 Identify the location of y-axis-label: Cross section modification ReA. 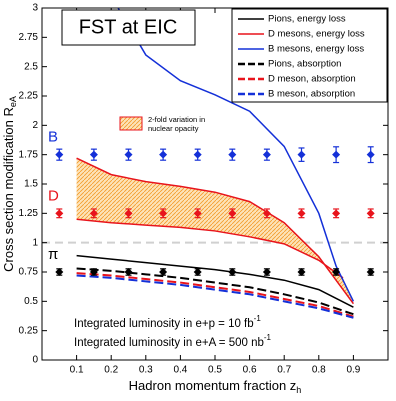
(9, 184).